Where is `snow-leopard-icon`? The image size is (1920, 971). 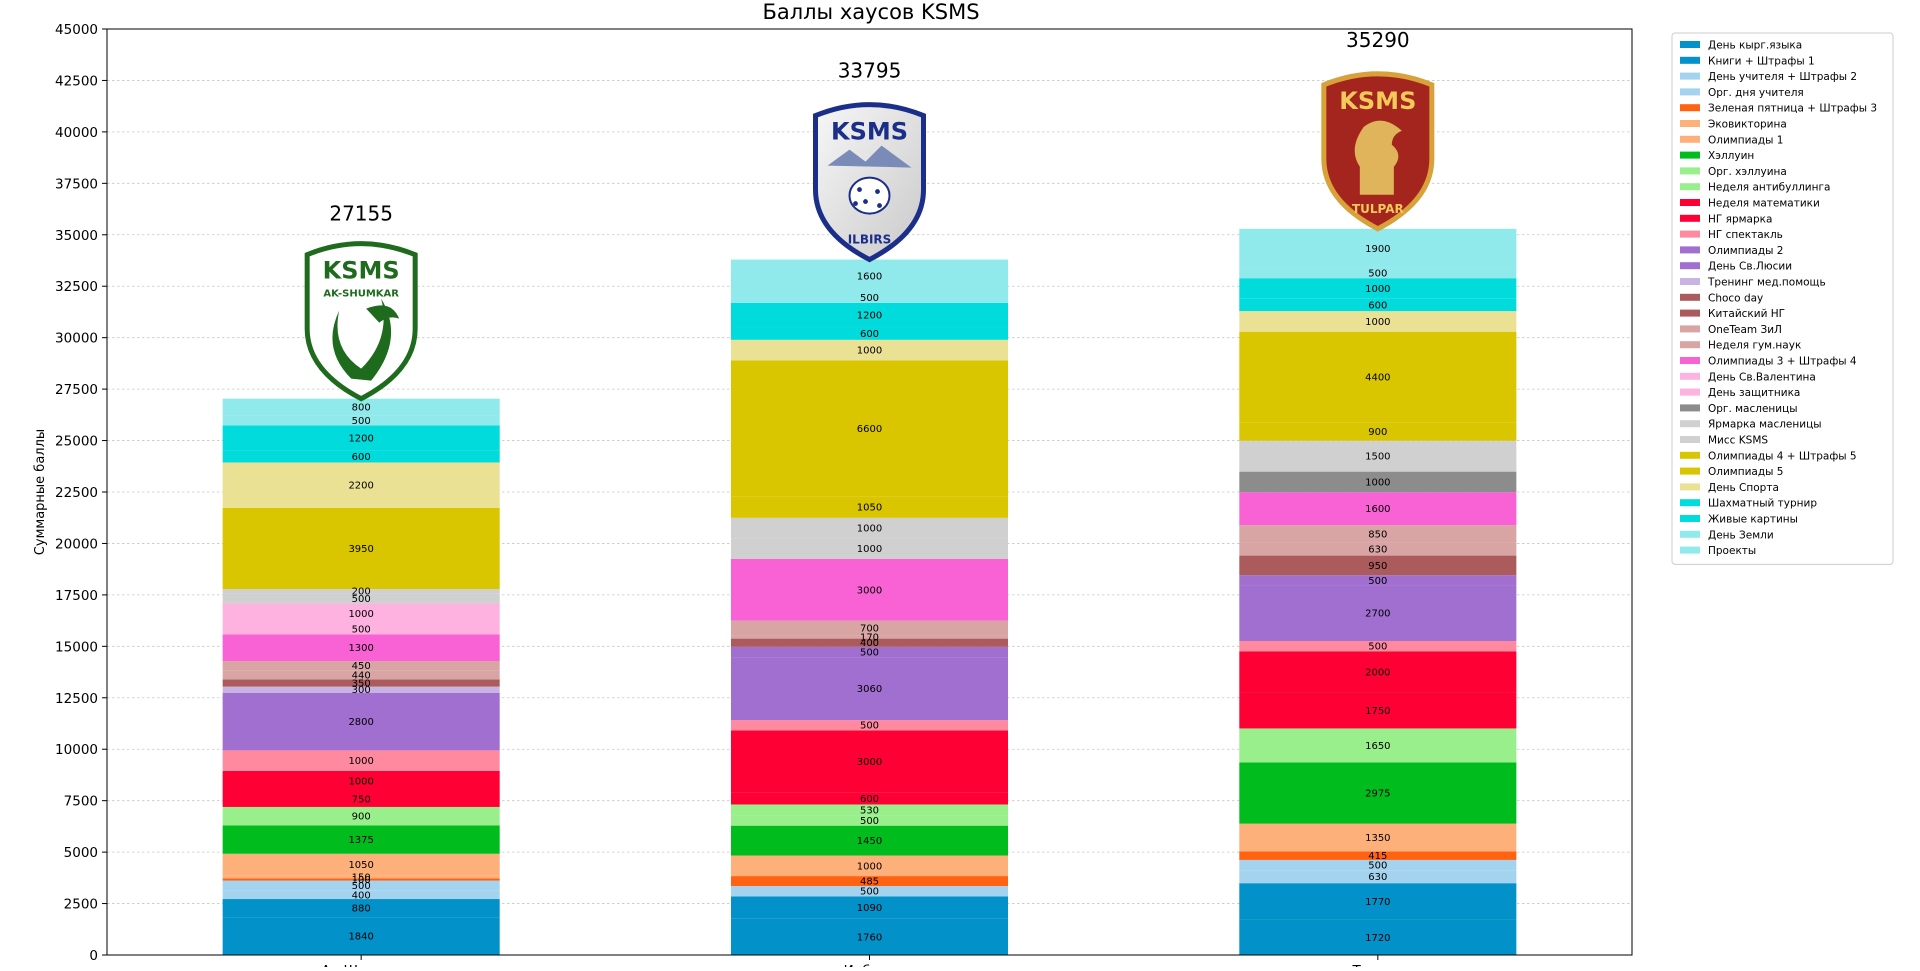 snow-leopard-icon is located at coordinates (869, 195).